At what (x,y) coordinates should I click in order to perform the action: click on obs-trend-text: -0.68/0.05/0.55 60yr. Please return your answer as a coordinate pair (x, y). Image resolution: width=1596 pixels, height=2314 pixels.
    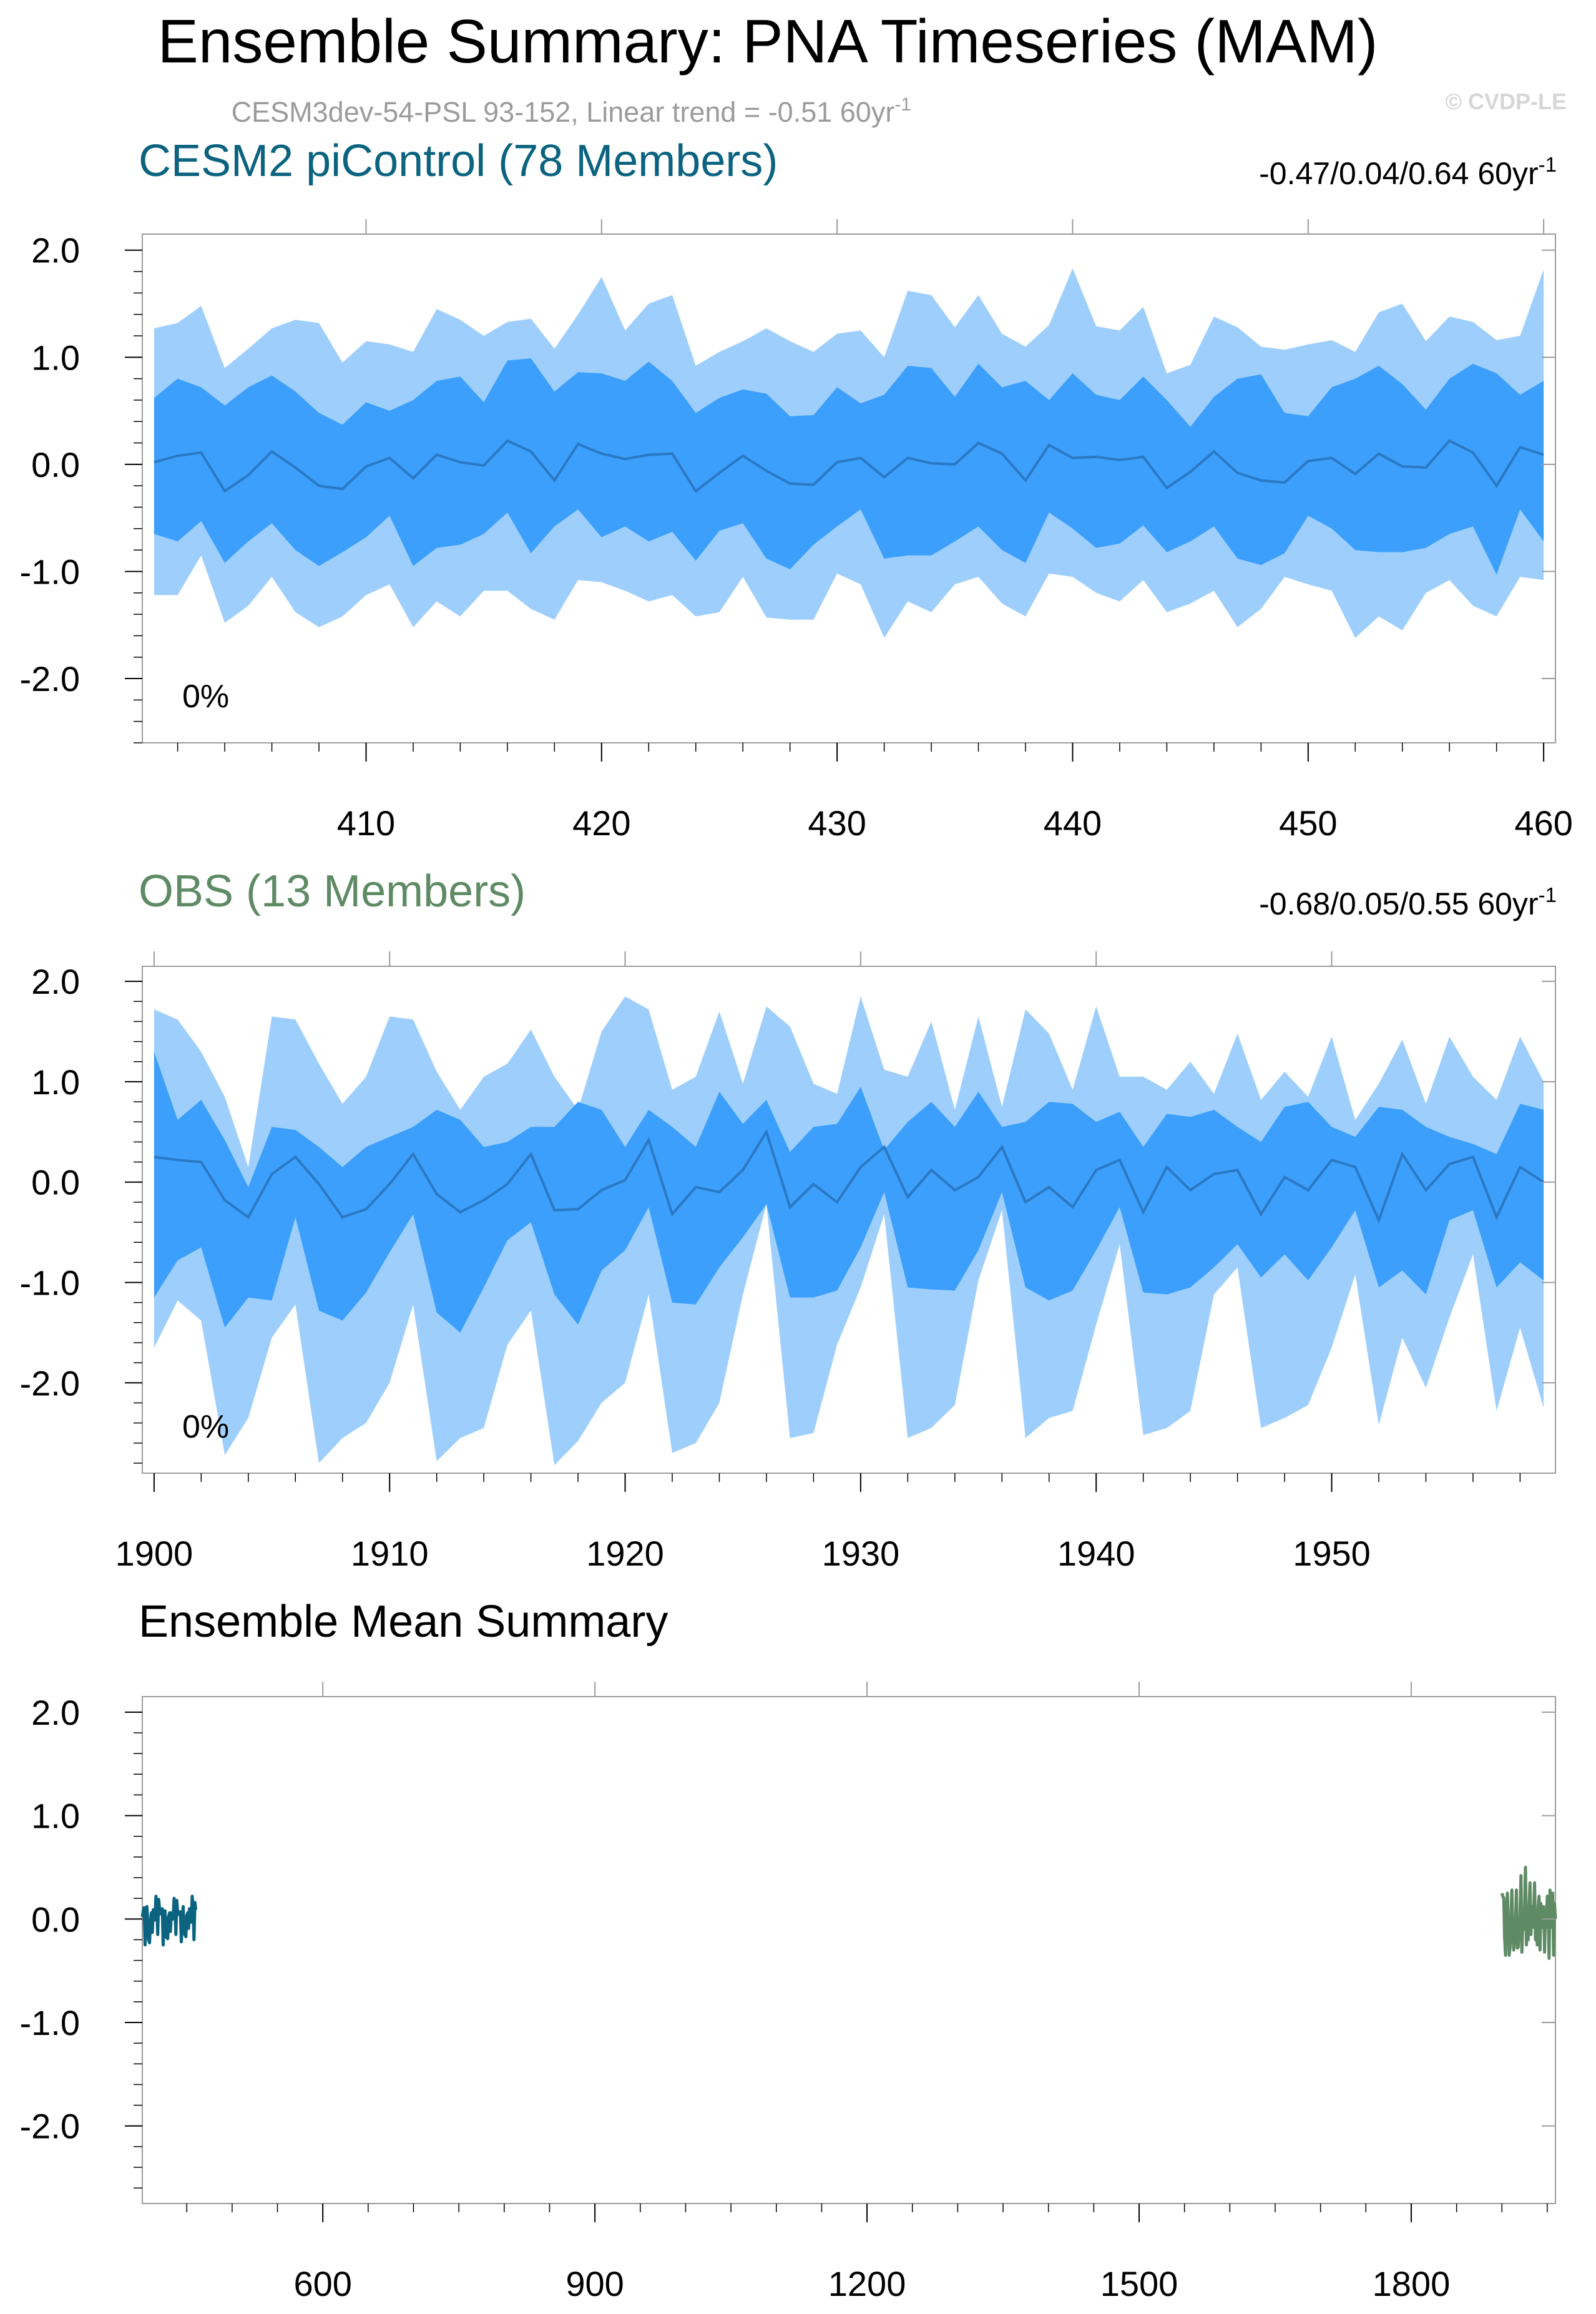
    Looking at the image, I should click on (1399, 903).